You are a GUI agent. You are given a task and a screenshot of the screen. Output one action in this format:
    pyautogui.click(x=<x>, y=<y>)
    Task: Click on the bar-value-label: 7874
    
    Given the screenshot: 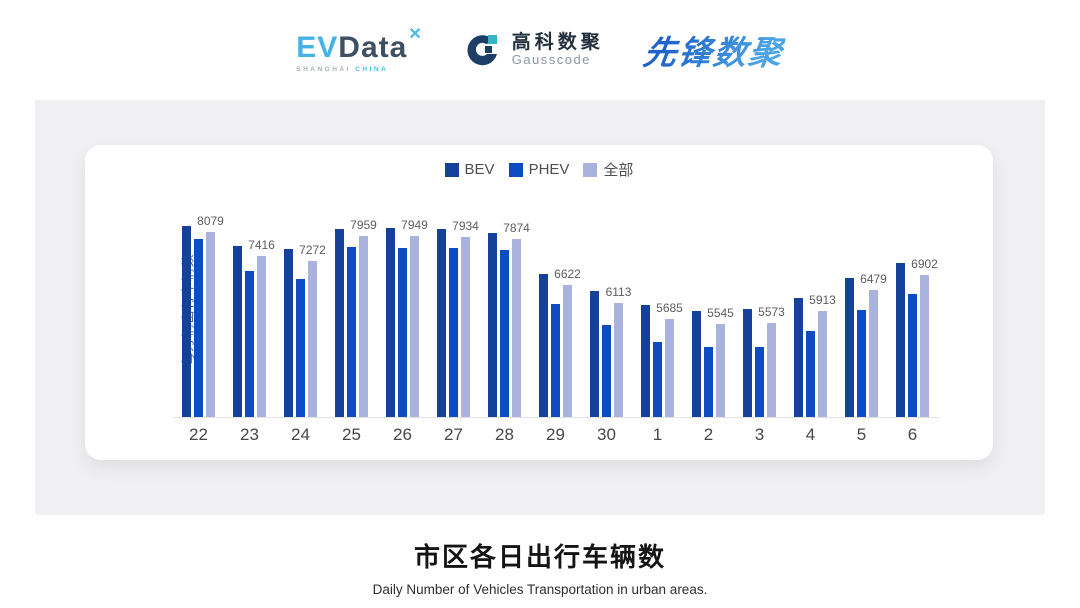 What is the action you would take?
    pyautogui.click(x=516, y=228)
    